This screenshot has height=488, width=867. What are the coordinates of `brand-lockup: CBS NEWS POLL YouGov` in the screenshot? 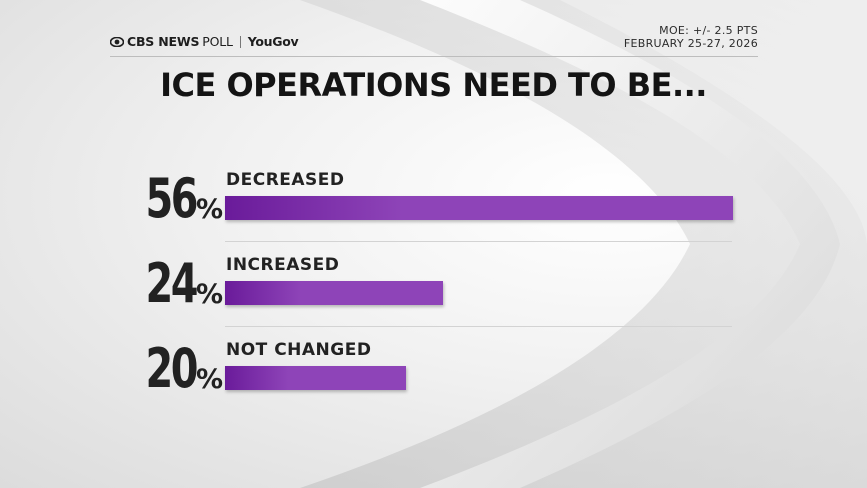 It's located at (204, 41).